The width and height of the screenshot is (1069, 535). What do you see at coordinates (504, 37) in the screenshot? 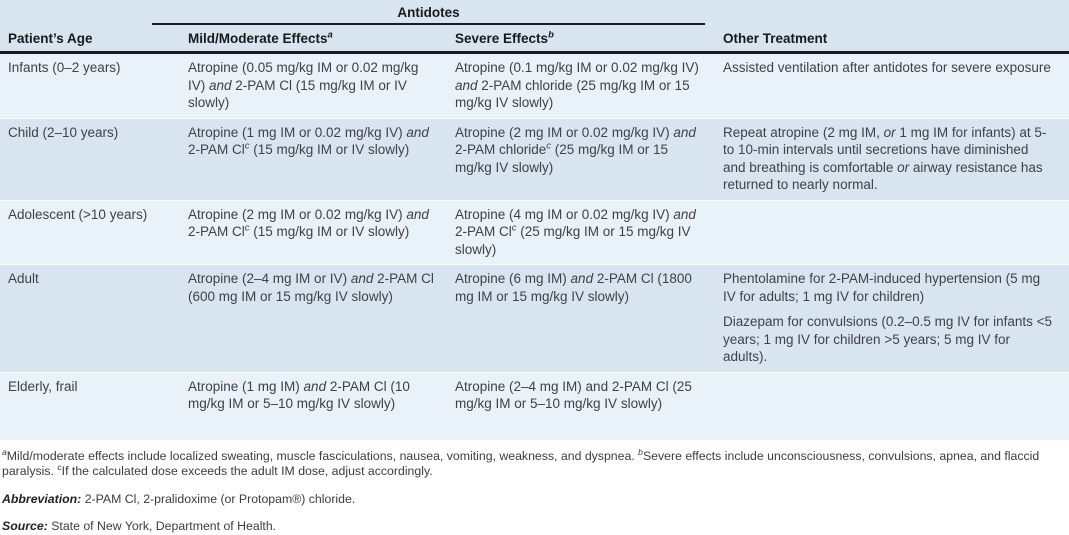
I see `column-header-severe: Severe Effectsb` at bounding box center [504, 37].